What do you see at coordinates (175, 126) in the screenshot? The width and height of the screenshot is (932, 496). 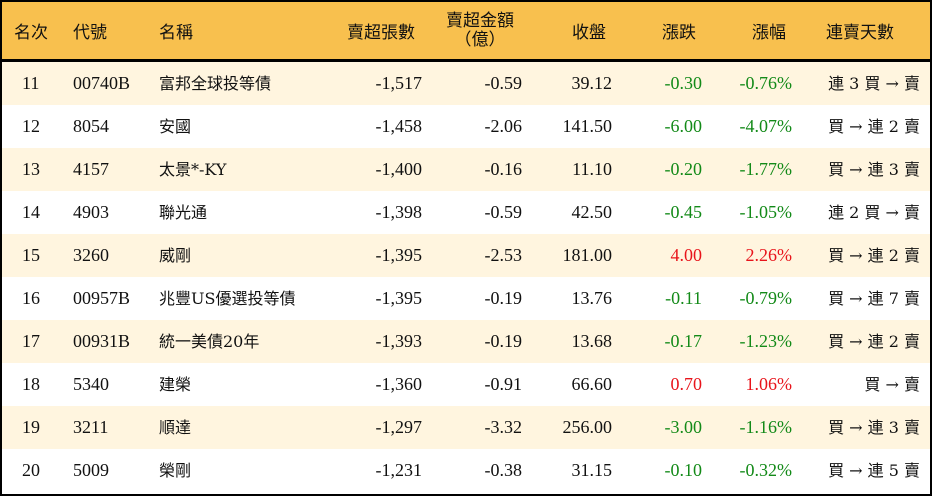 I see `name-cell: 安國` at bounding box center [175, 126].